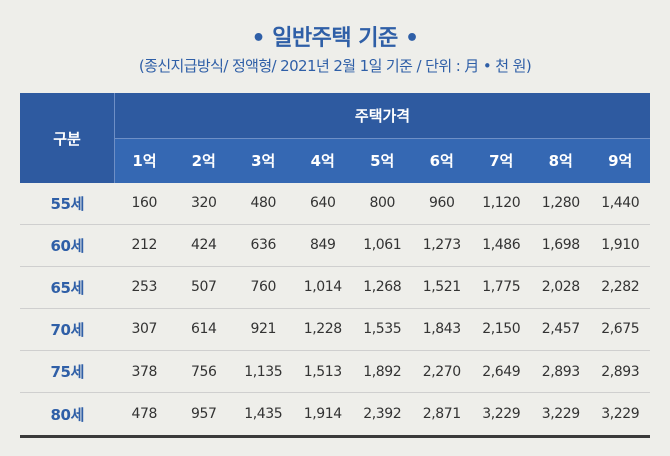 The image size is (670, 456). I want to click on value-cell: 478, so click(144, 415).